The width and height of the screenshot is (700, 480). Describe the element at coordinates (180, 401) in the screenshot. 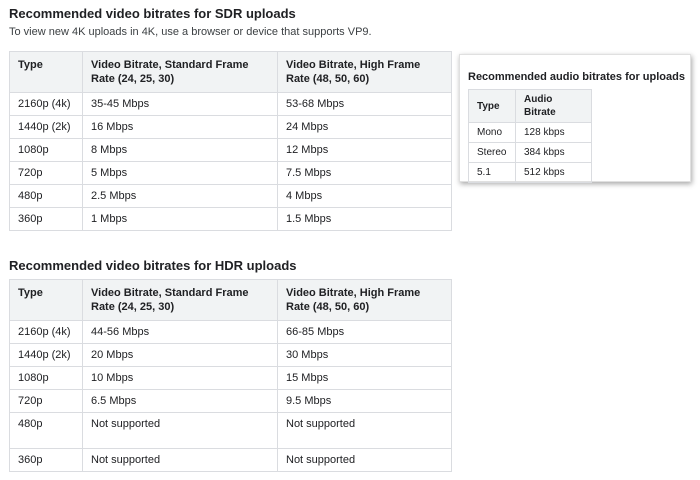

I see `row-standard-bitrate: 6.5 Mbps` at that location.